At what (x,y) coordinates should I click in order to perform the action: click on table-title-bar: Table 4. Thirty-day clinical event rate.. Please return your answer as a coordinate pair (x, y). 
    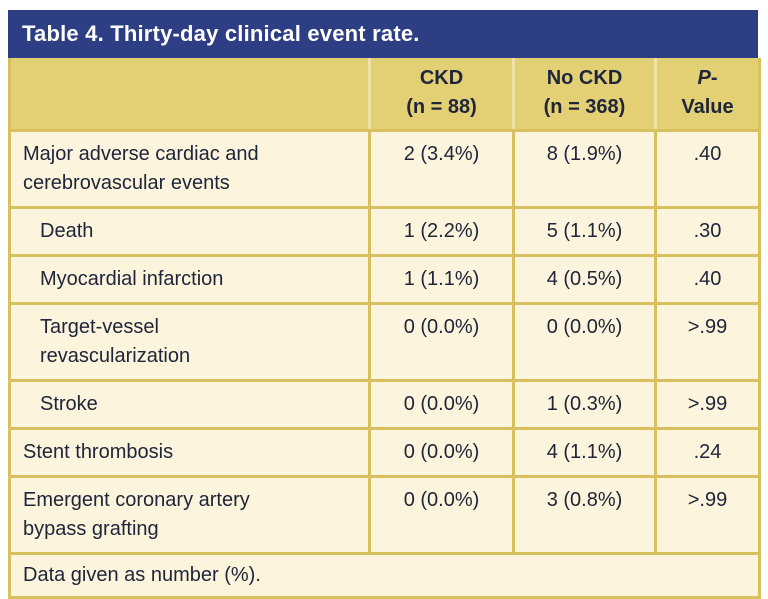
    Looking at the image, I should click on (383, 34).